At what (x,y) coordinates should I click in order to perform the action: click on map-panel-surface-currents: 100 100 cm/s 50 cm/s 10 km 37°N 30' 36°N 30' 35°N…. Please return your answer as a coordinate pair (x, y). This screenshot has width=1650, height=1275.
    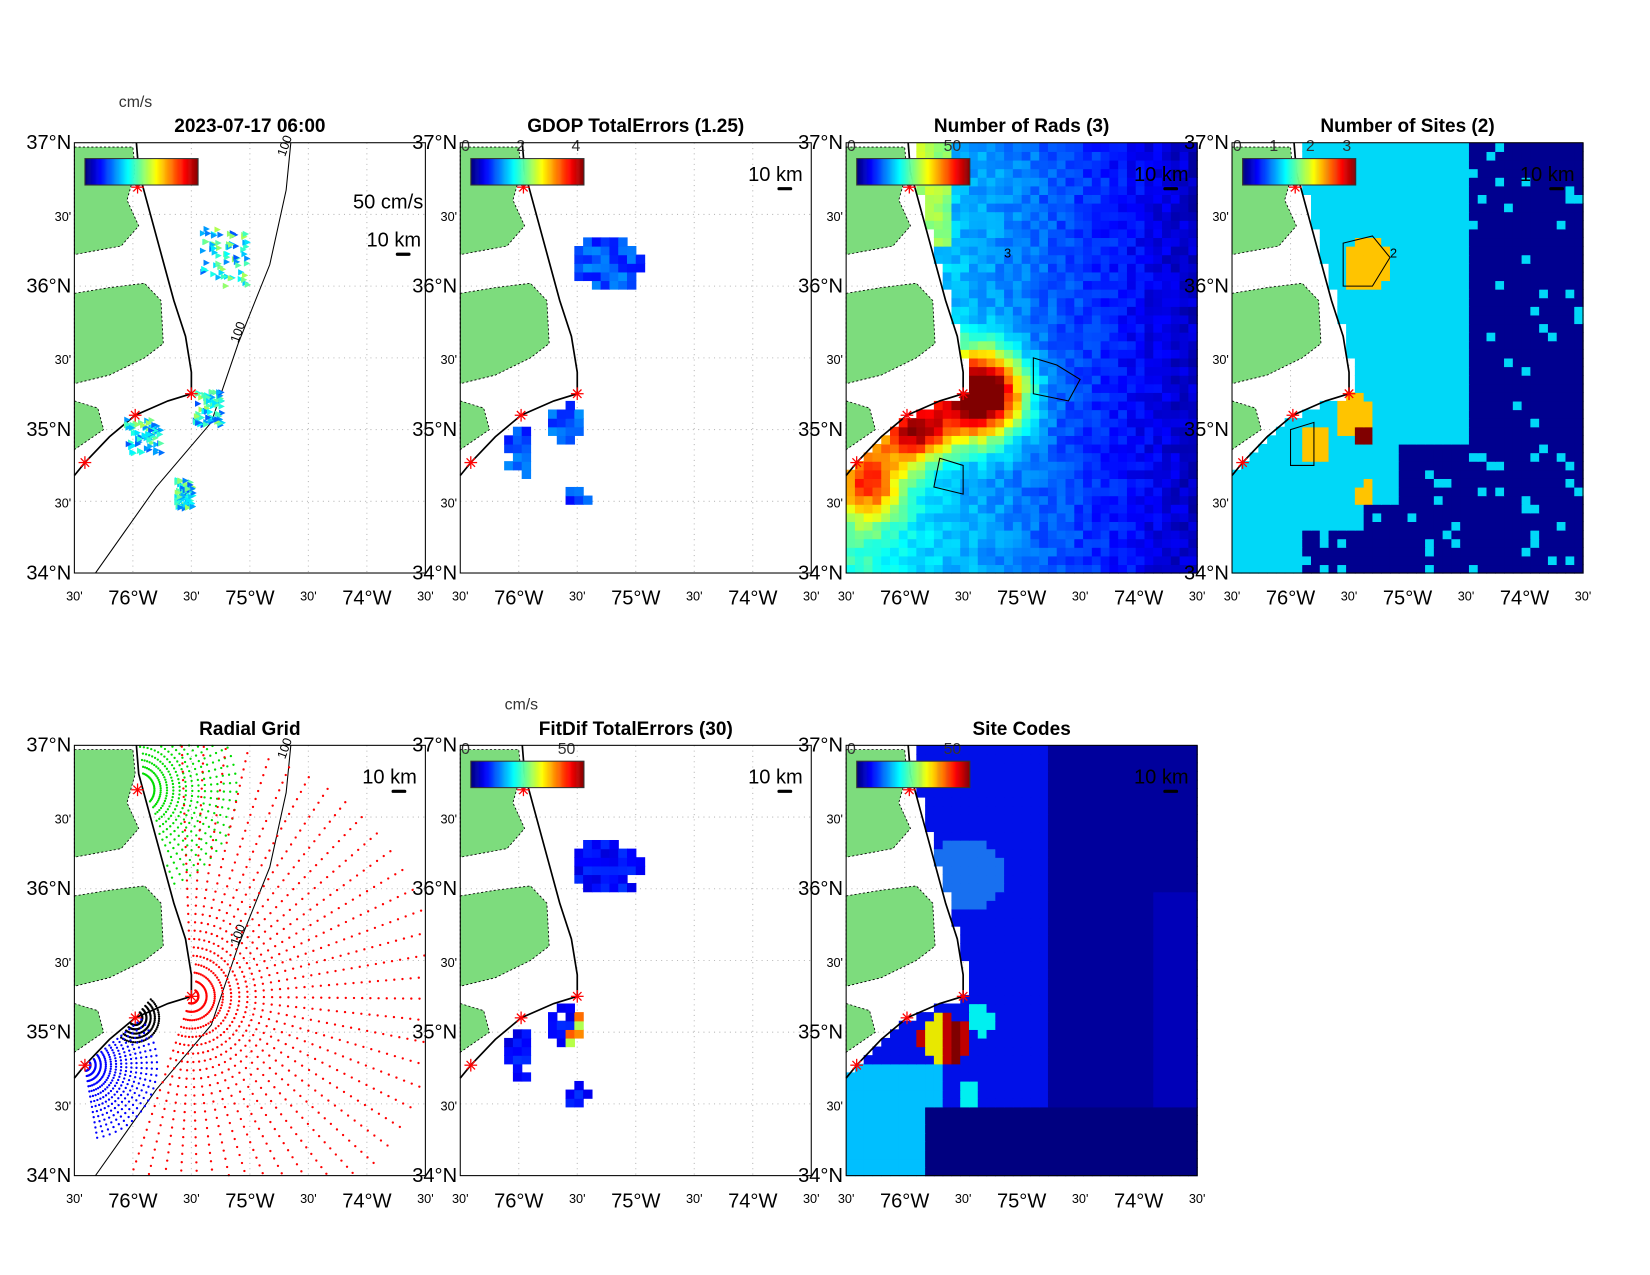
    Looking at the image, I should click on (229, 352).